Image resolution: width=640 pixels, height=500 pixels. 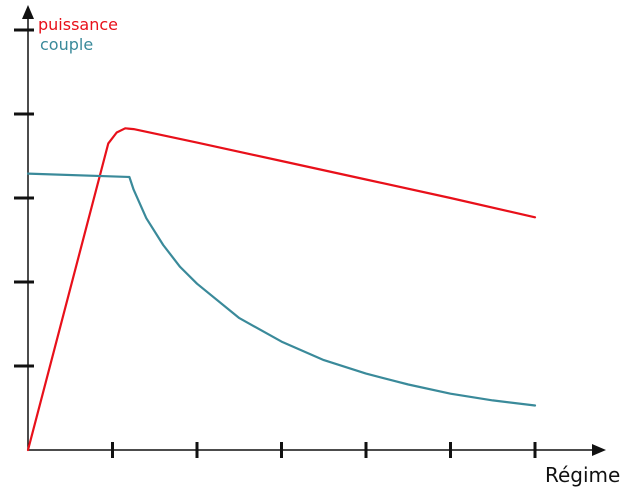 I want to click on legend: puissance couple, so click(x=78, y=34).